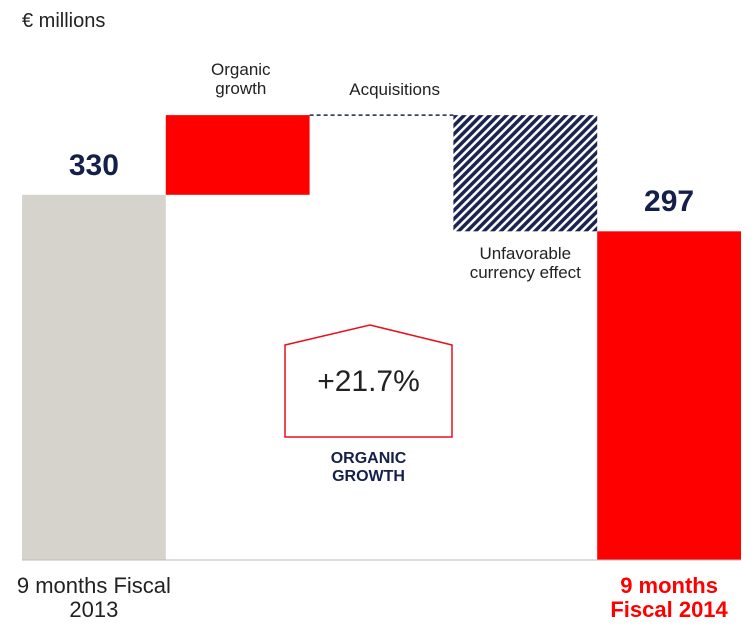 The height and width of the screenshot is (634, 754). I want to click on category-label: 9 months Fiscal 2013, so click(93, 598).